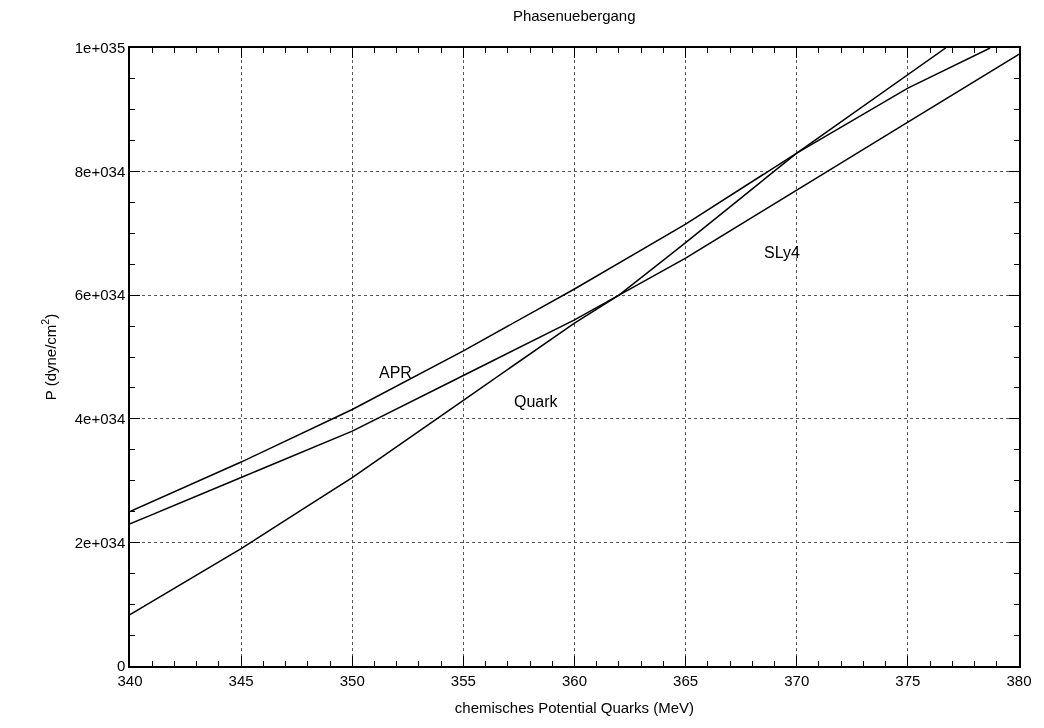  What do you see at coordinates (100, 295) in the screenshot?
I see `y-tick-label: 6e+034` at bounding box center [100, 295].